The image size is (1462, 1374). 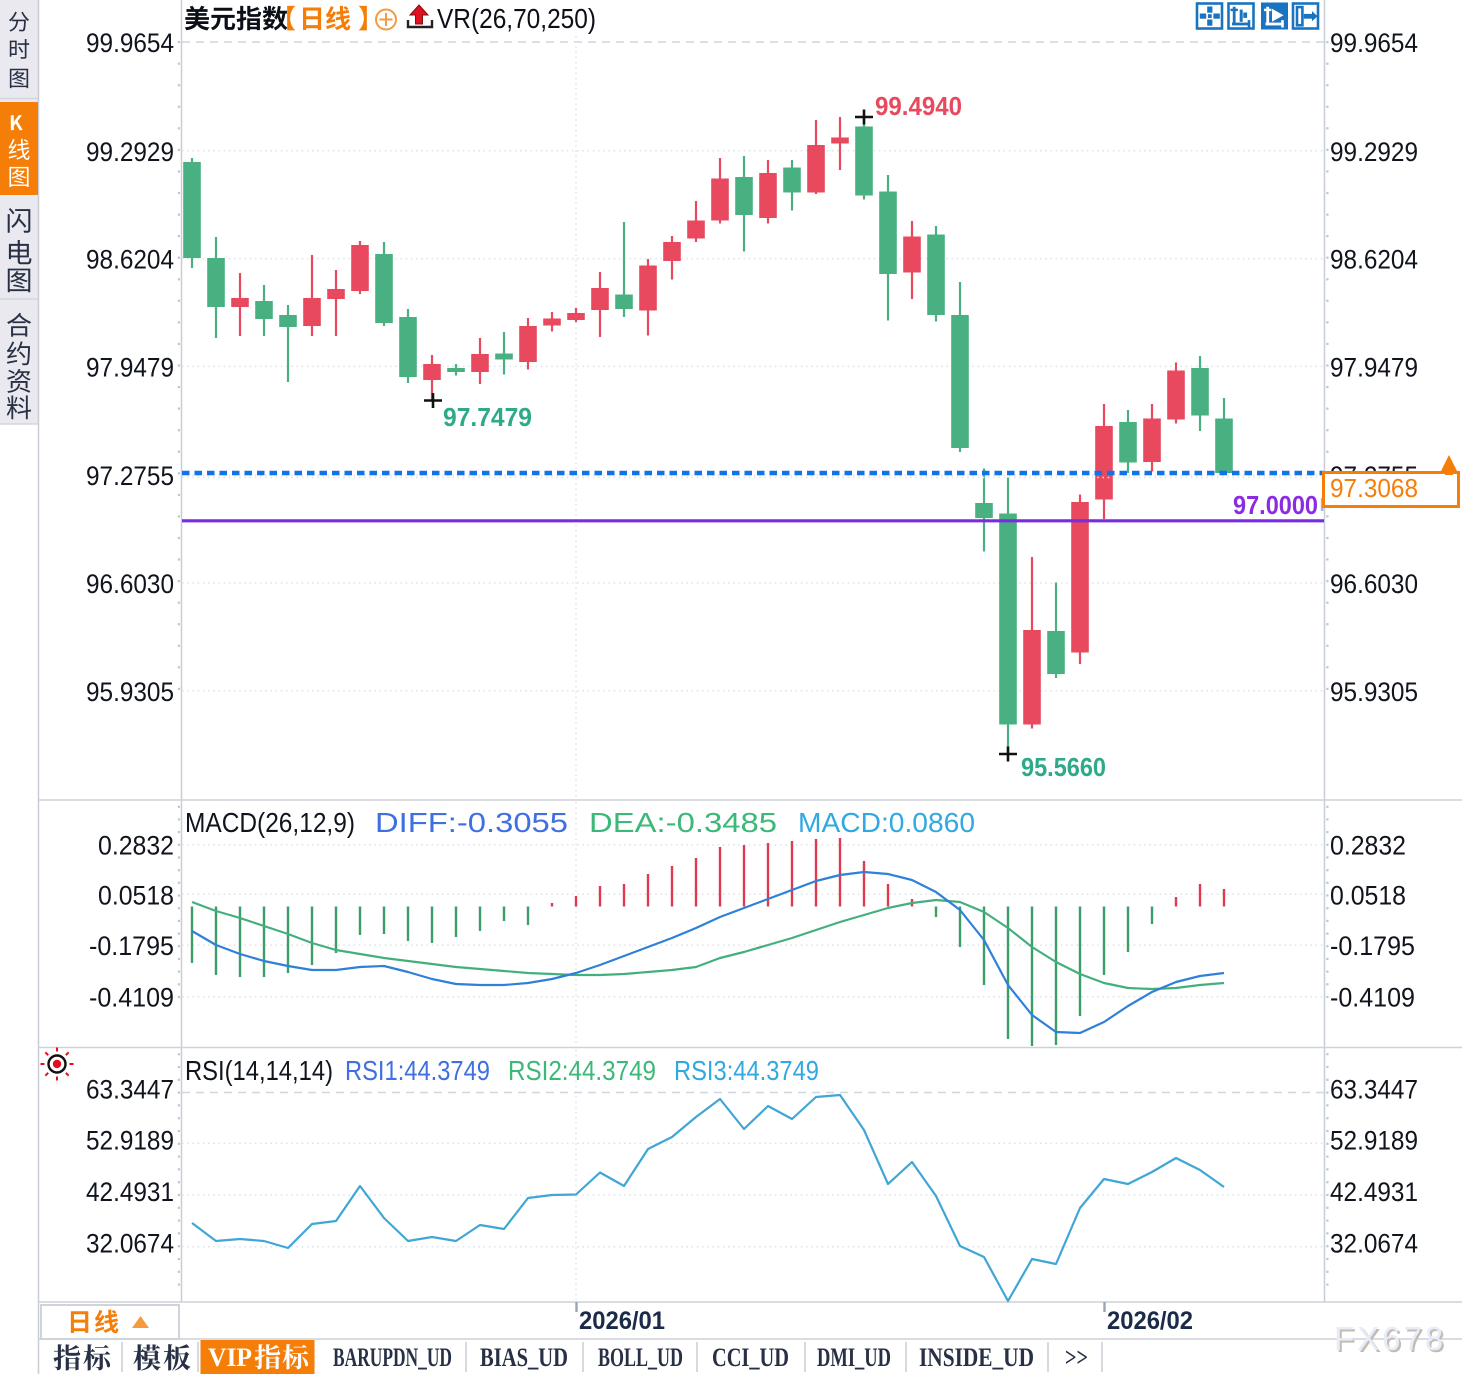 I want to click on svg-text: RSI2:44.3749, so click(x=582, y=1070).